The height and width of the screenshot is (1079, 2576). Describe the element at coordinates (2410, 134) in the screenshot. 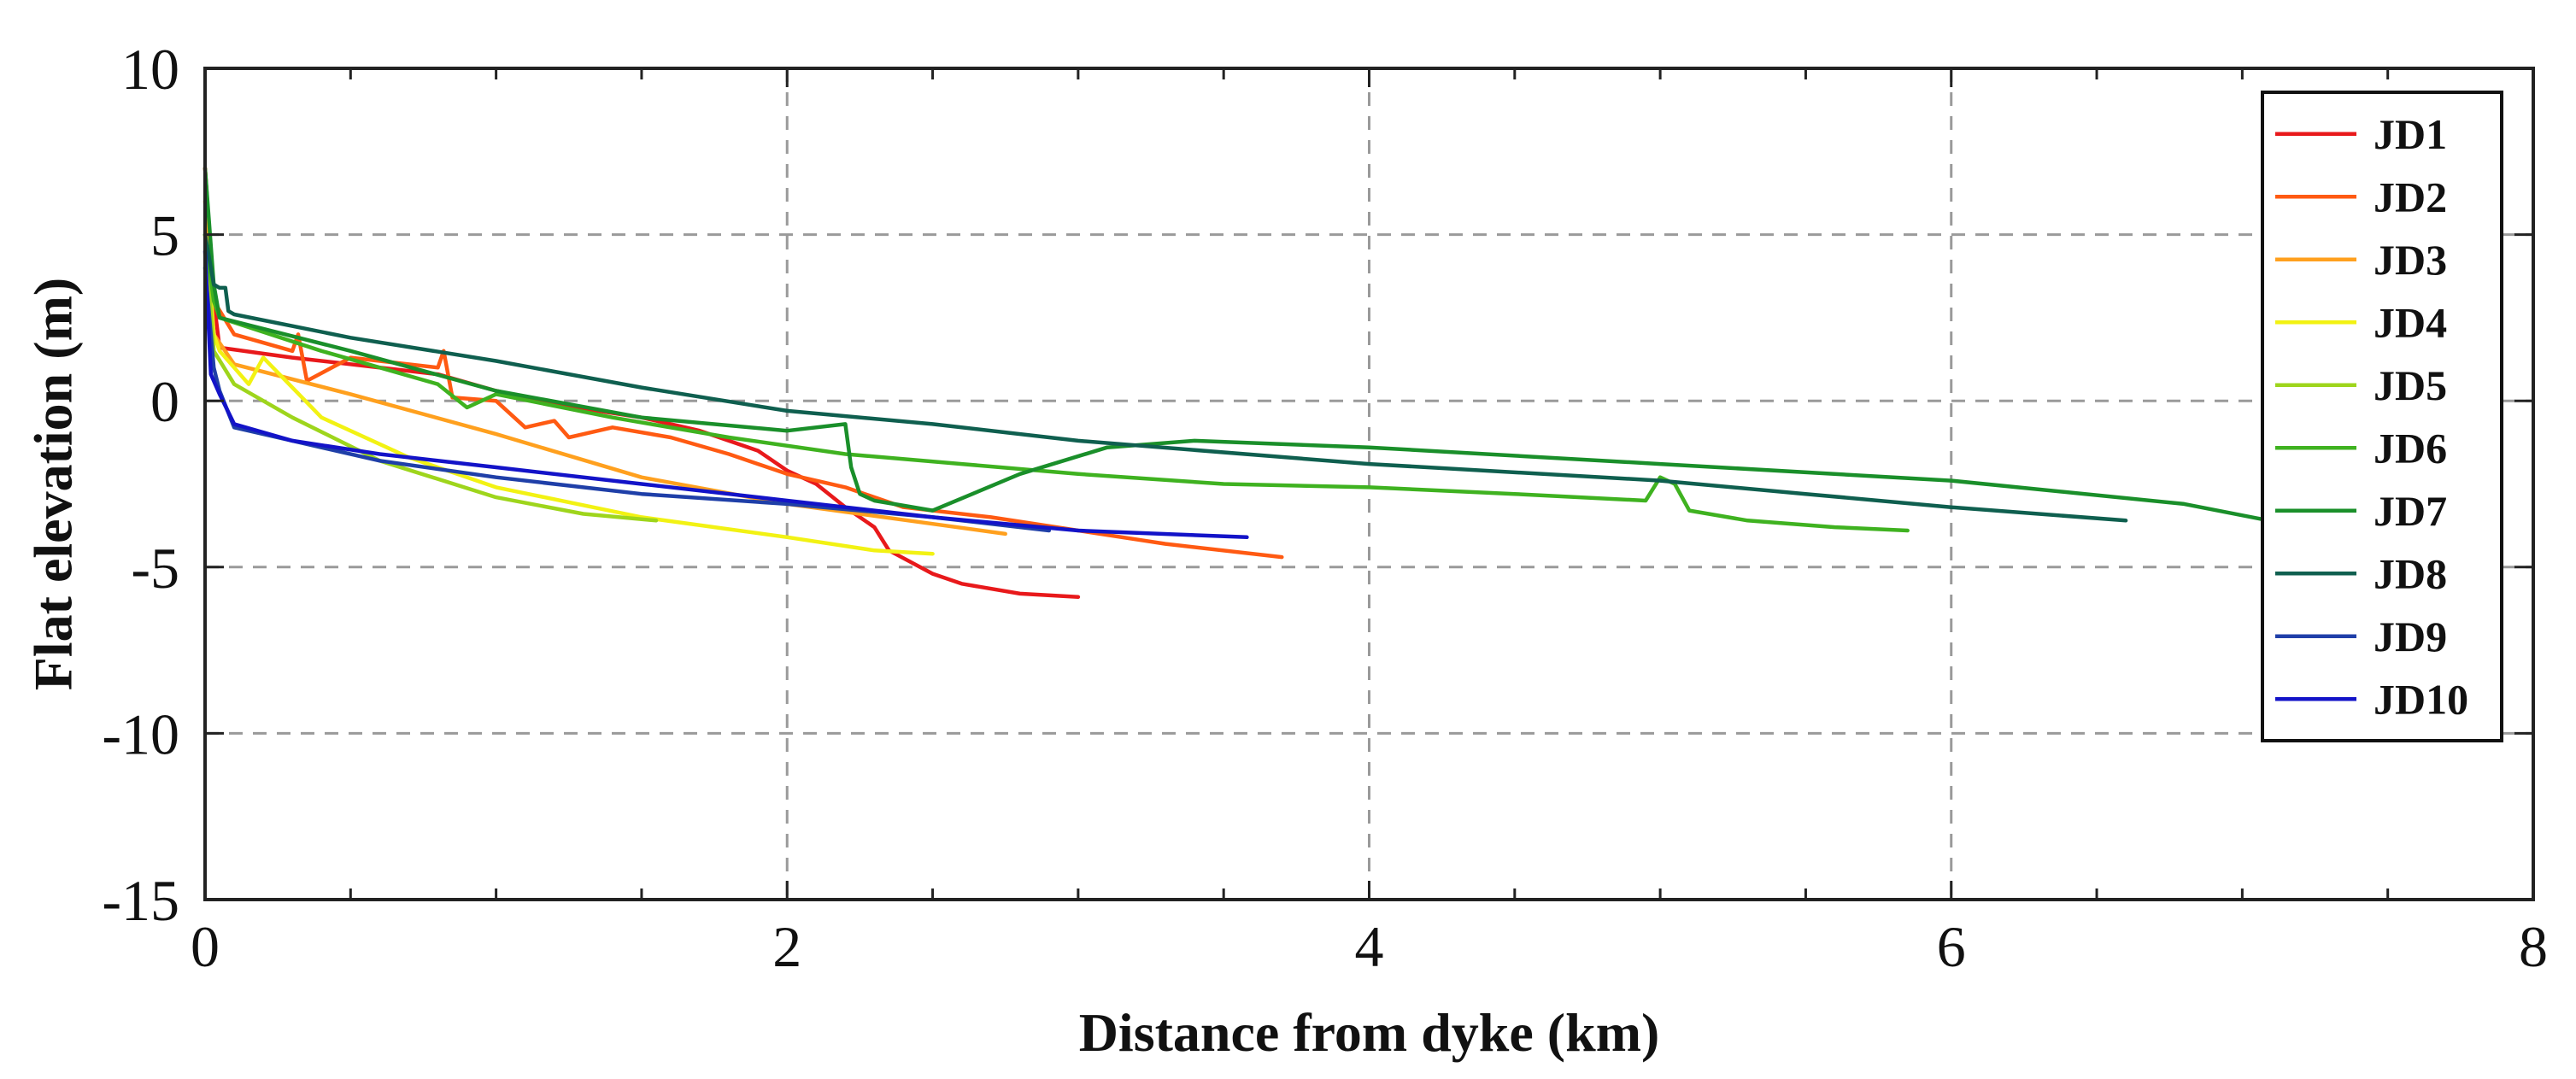

I see `legend-label: JD1` at that location.